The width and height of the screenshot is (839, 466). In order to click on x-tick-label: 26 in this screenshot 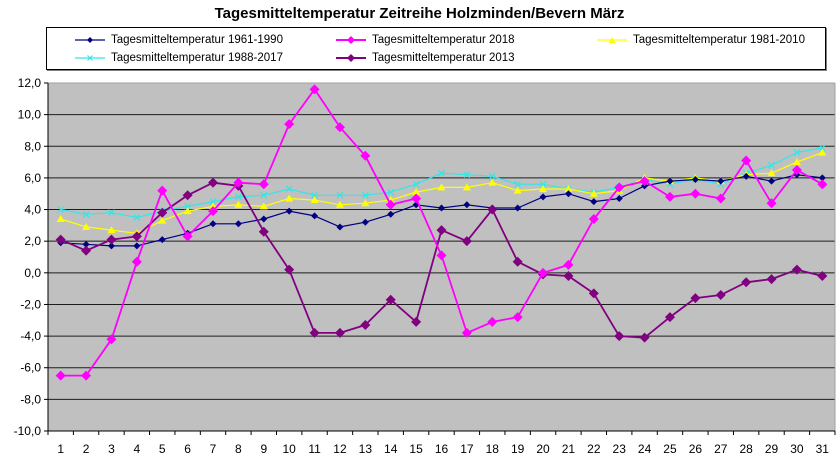, I will do `click(696, 449)`.